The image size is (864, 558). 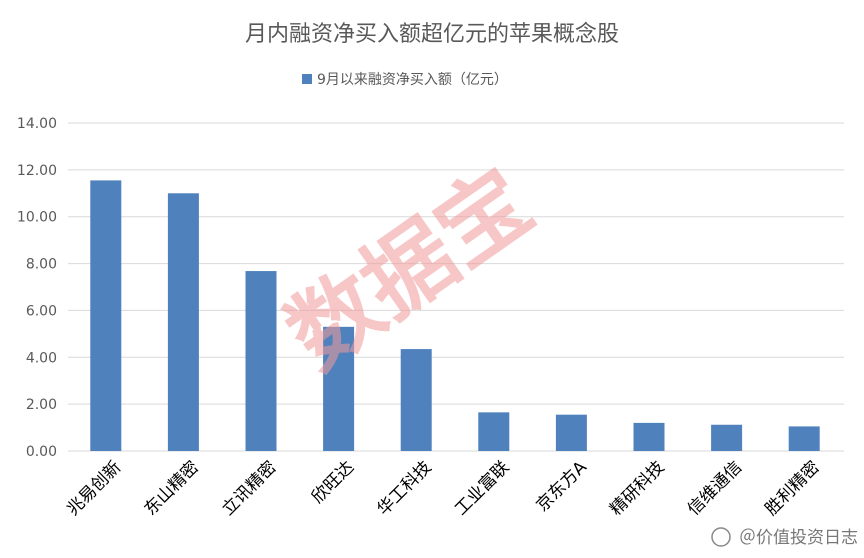 I want to click on source-tag: ＠价值投资日志, so click(x=784, y=537).